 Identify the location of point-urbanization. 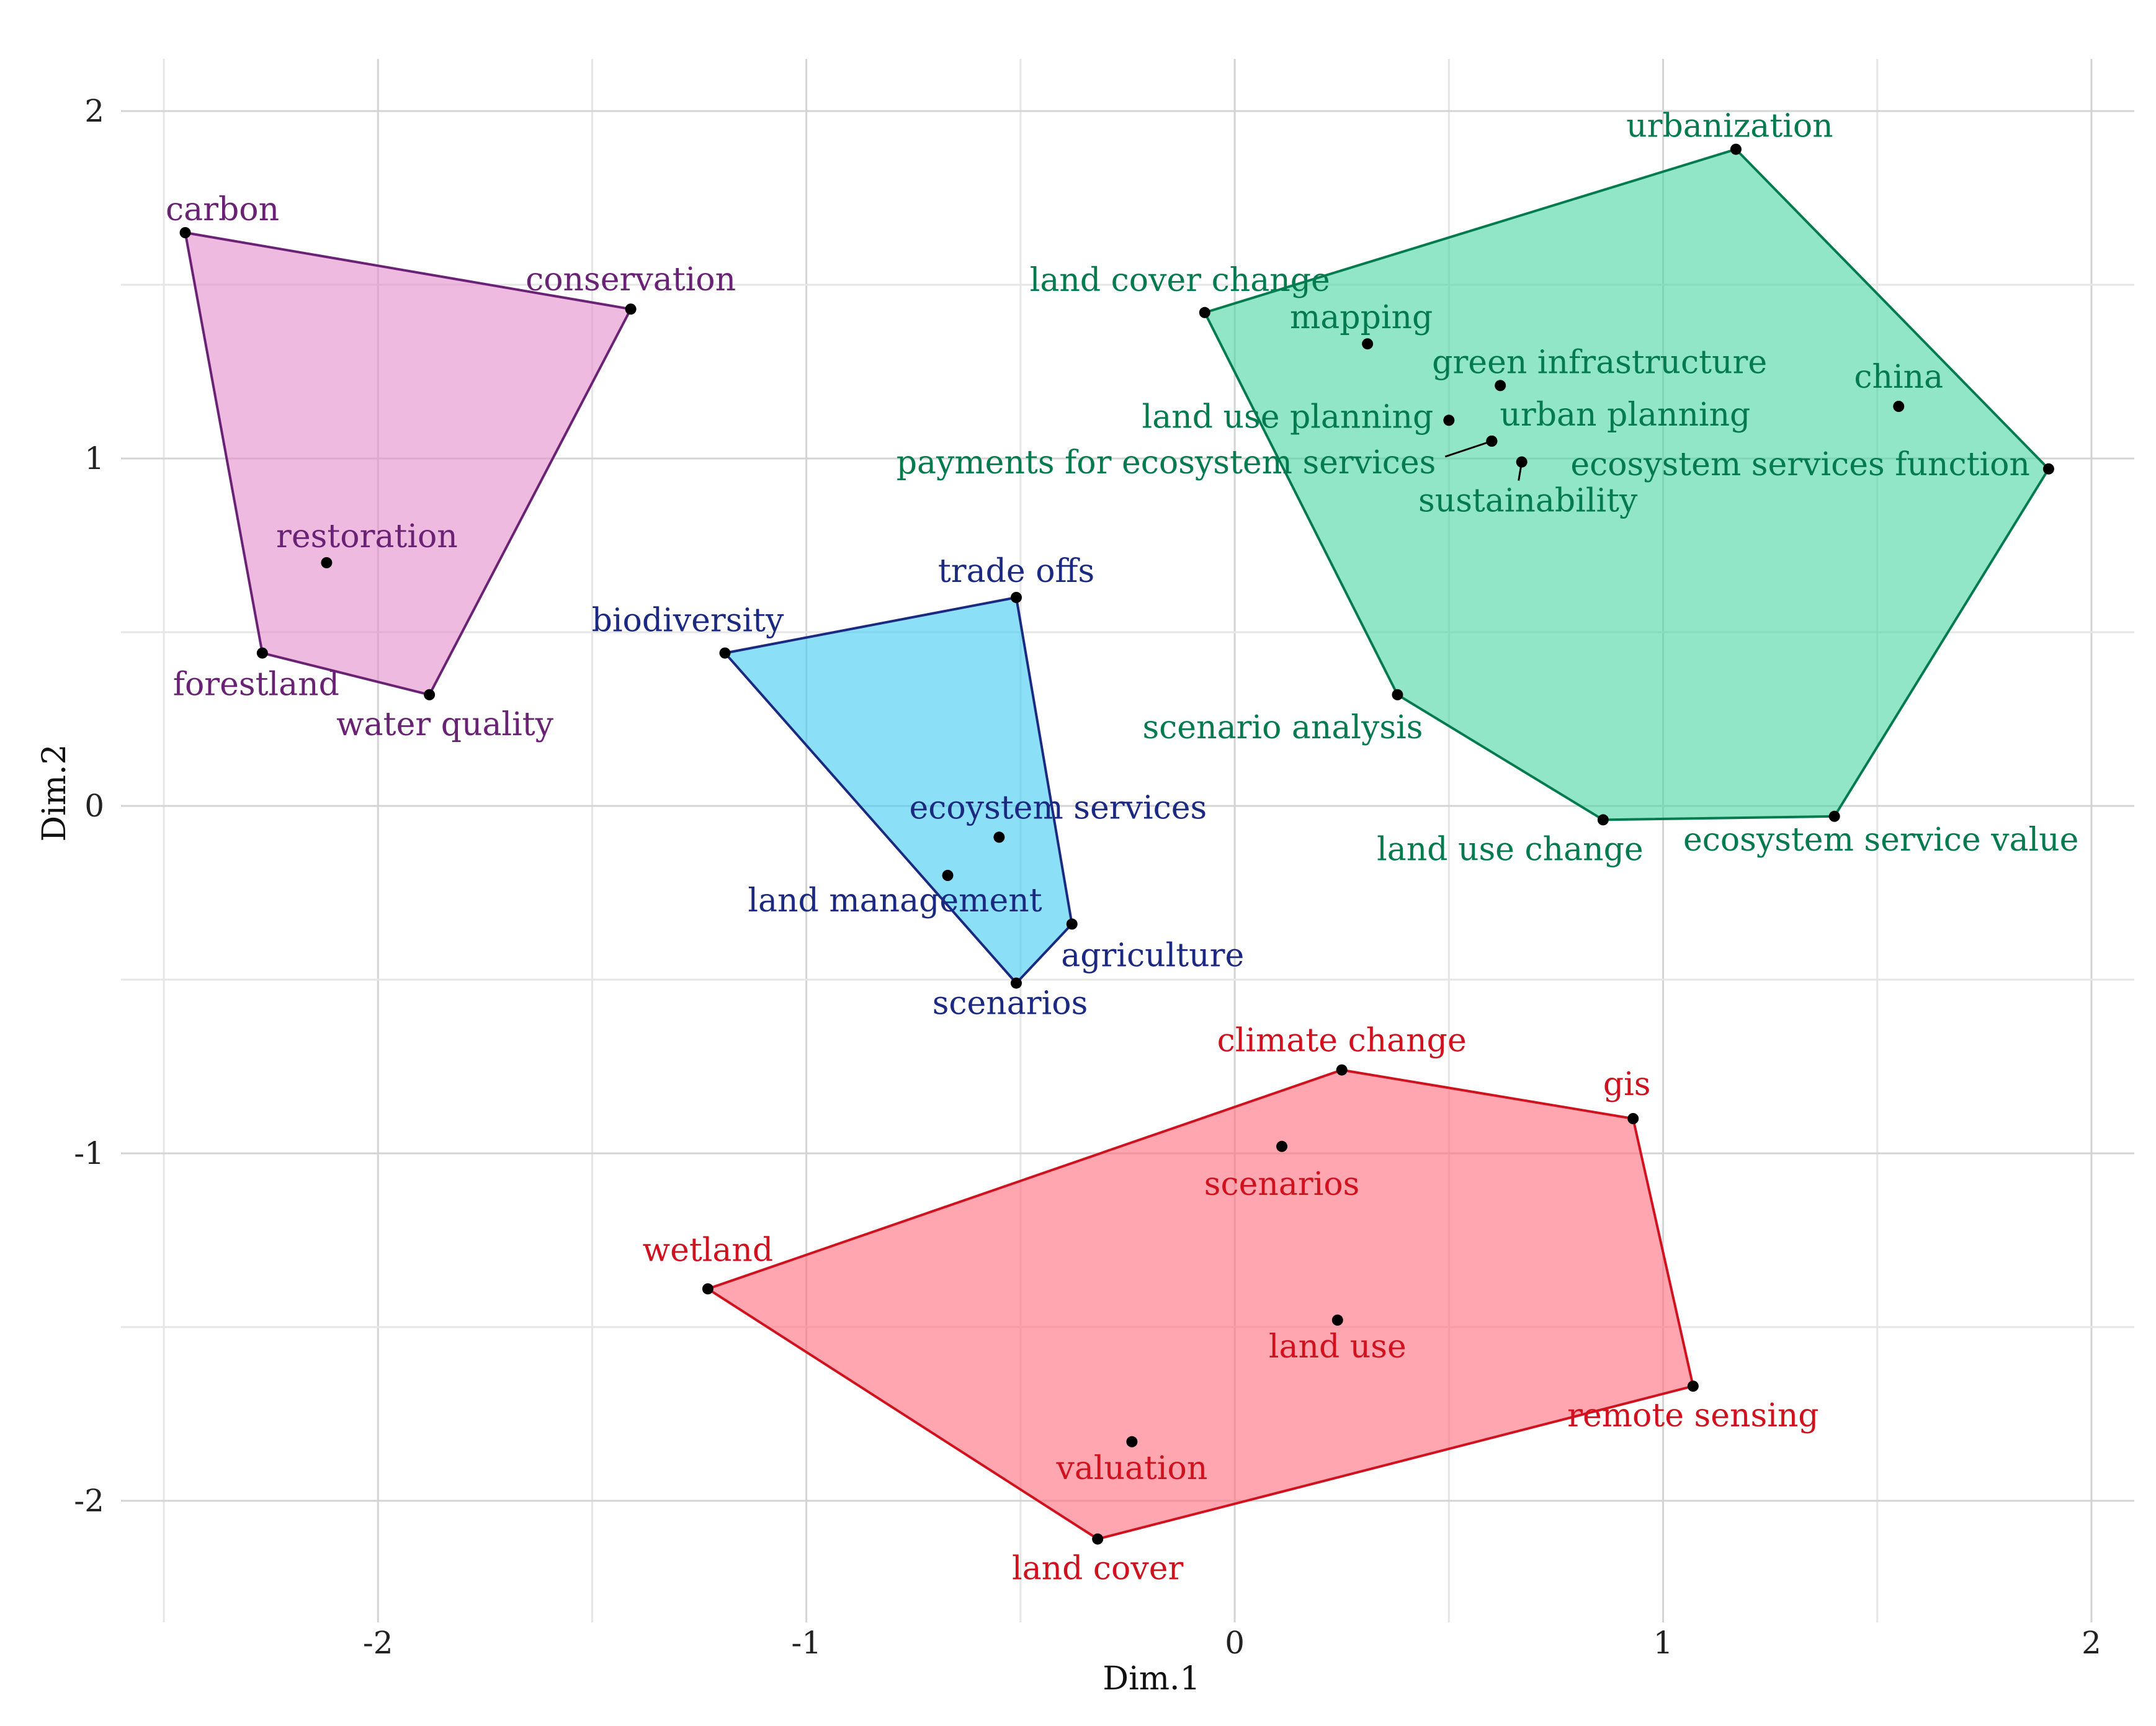
(1736, 149).